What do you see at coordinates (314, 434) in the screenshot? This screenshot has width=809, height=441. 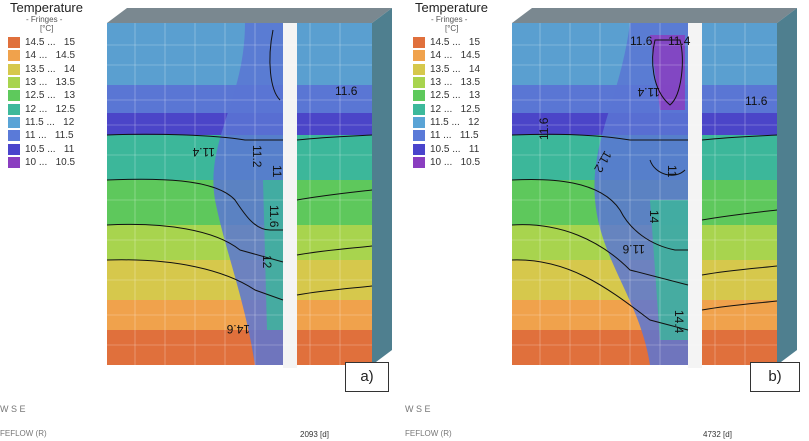 I see `simulation-time: 2093 [d]` at bounding box center [314, 434].